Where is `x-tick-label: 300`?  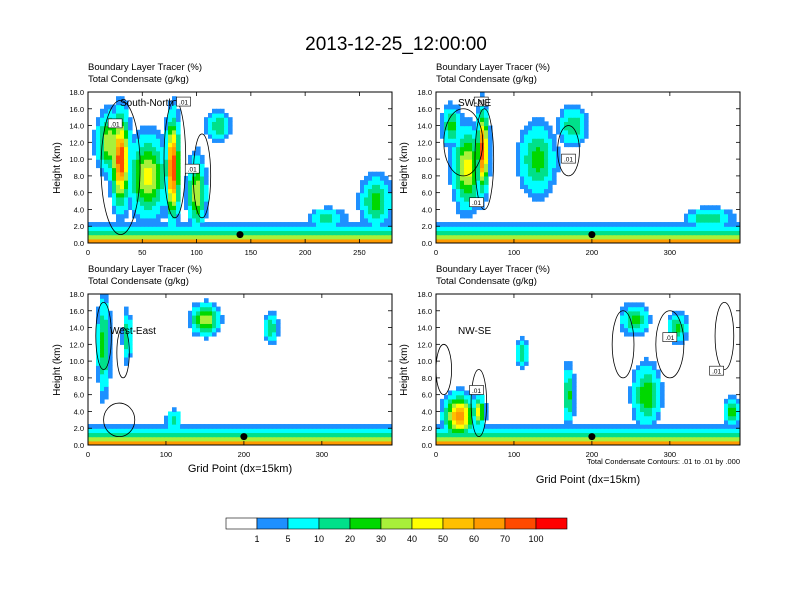
x-tick-label: 300 is located at coordinates (670, 252).